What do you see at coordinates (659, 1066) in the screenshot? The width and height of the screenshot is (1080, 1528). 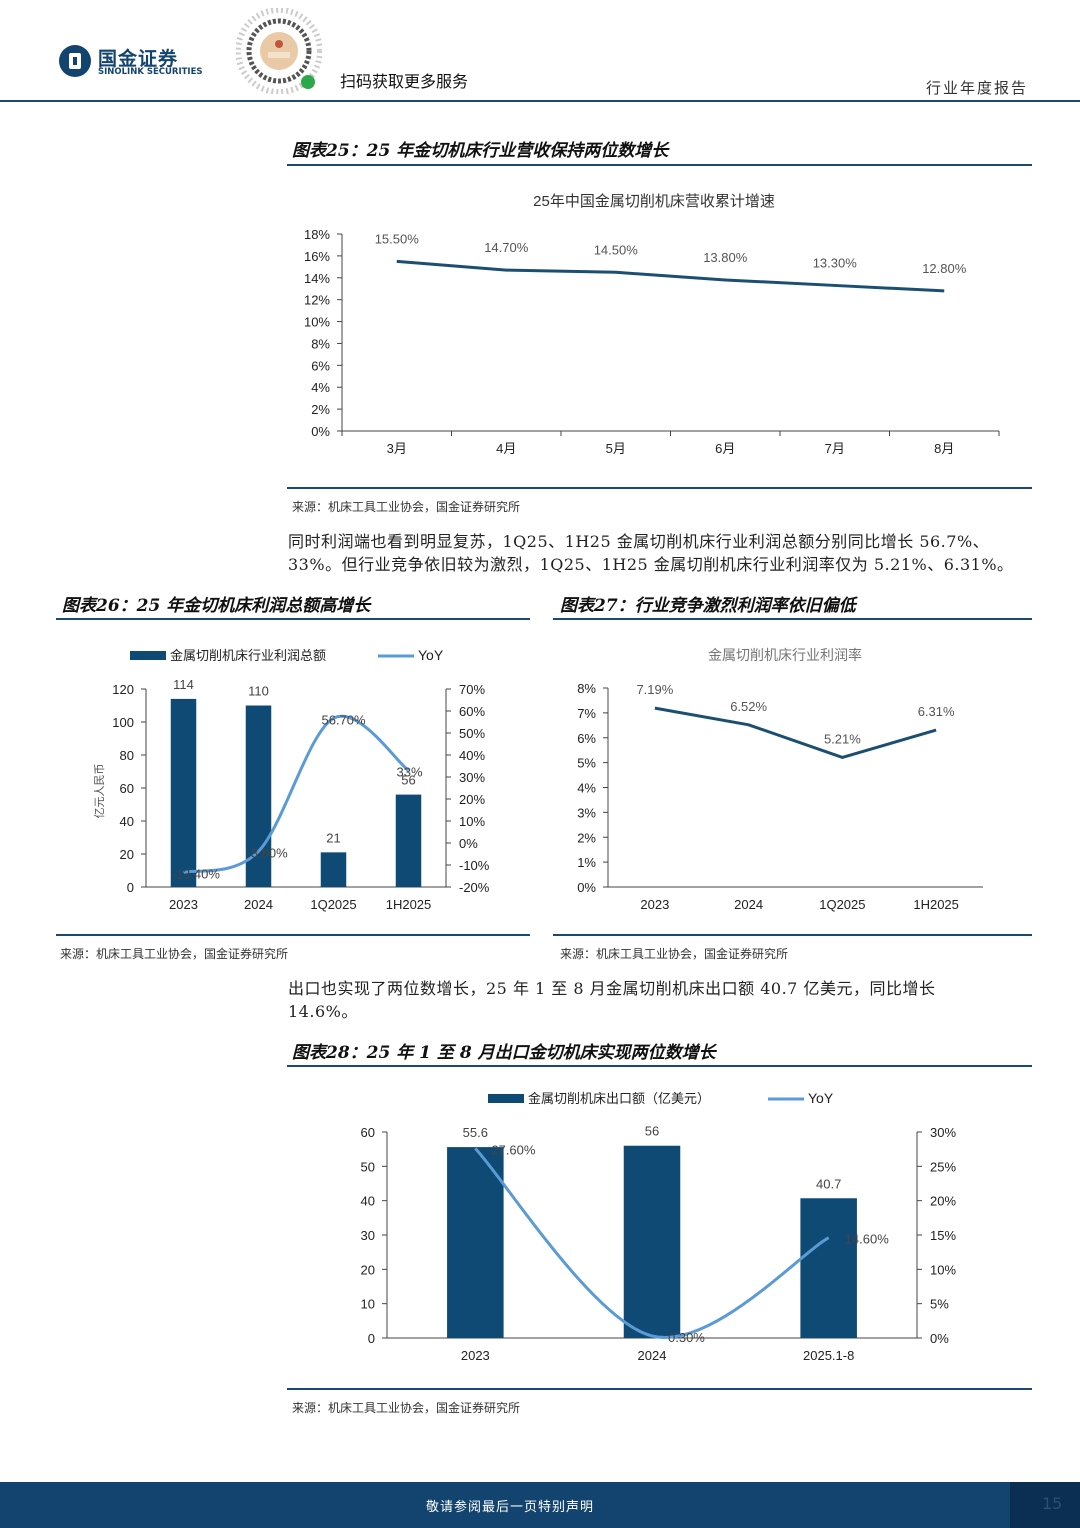 I see `fig28-top-rule` at bounding box center [659, 1066].